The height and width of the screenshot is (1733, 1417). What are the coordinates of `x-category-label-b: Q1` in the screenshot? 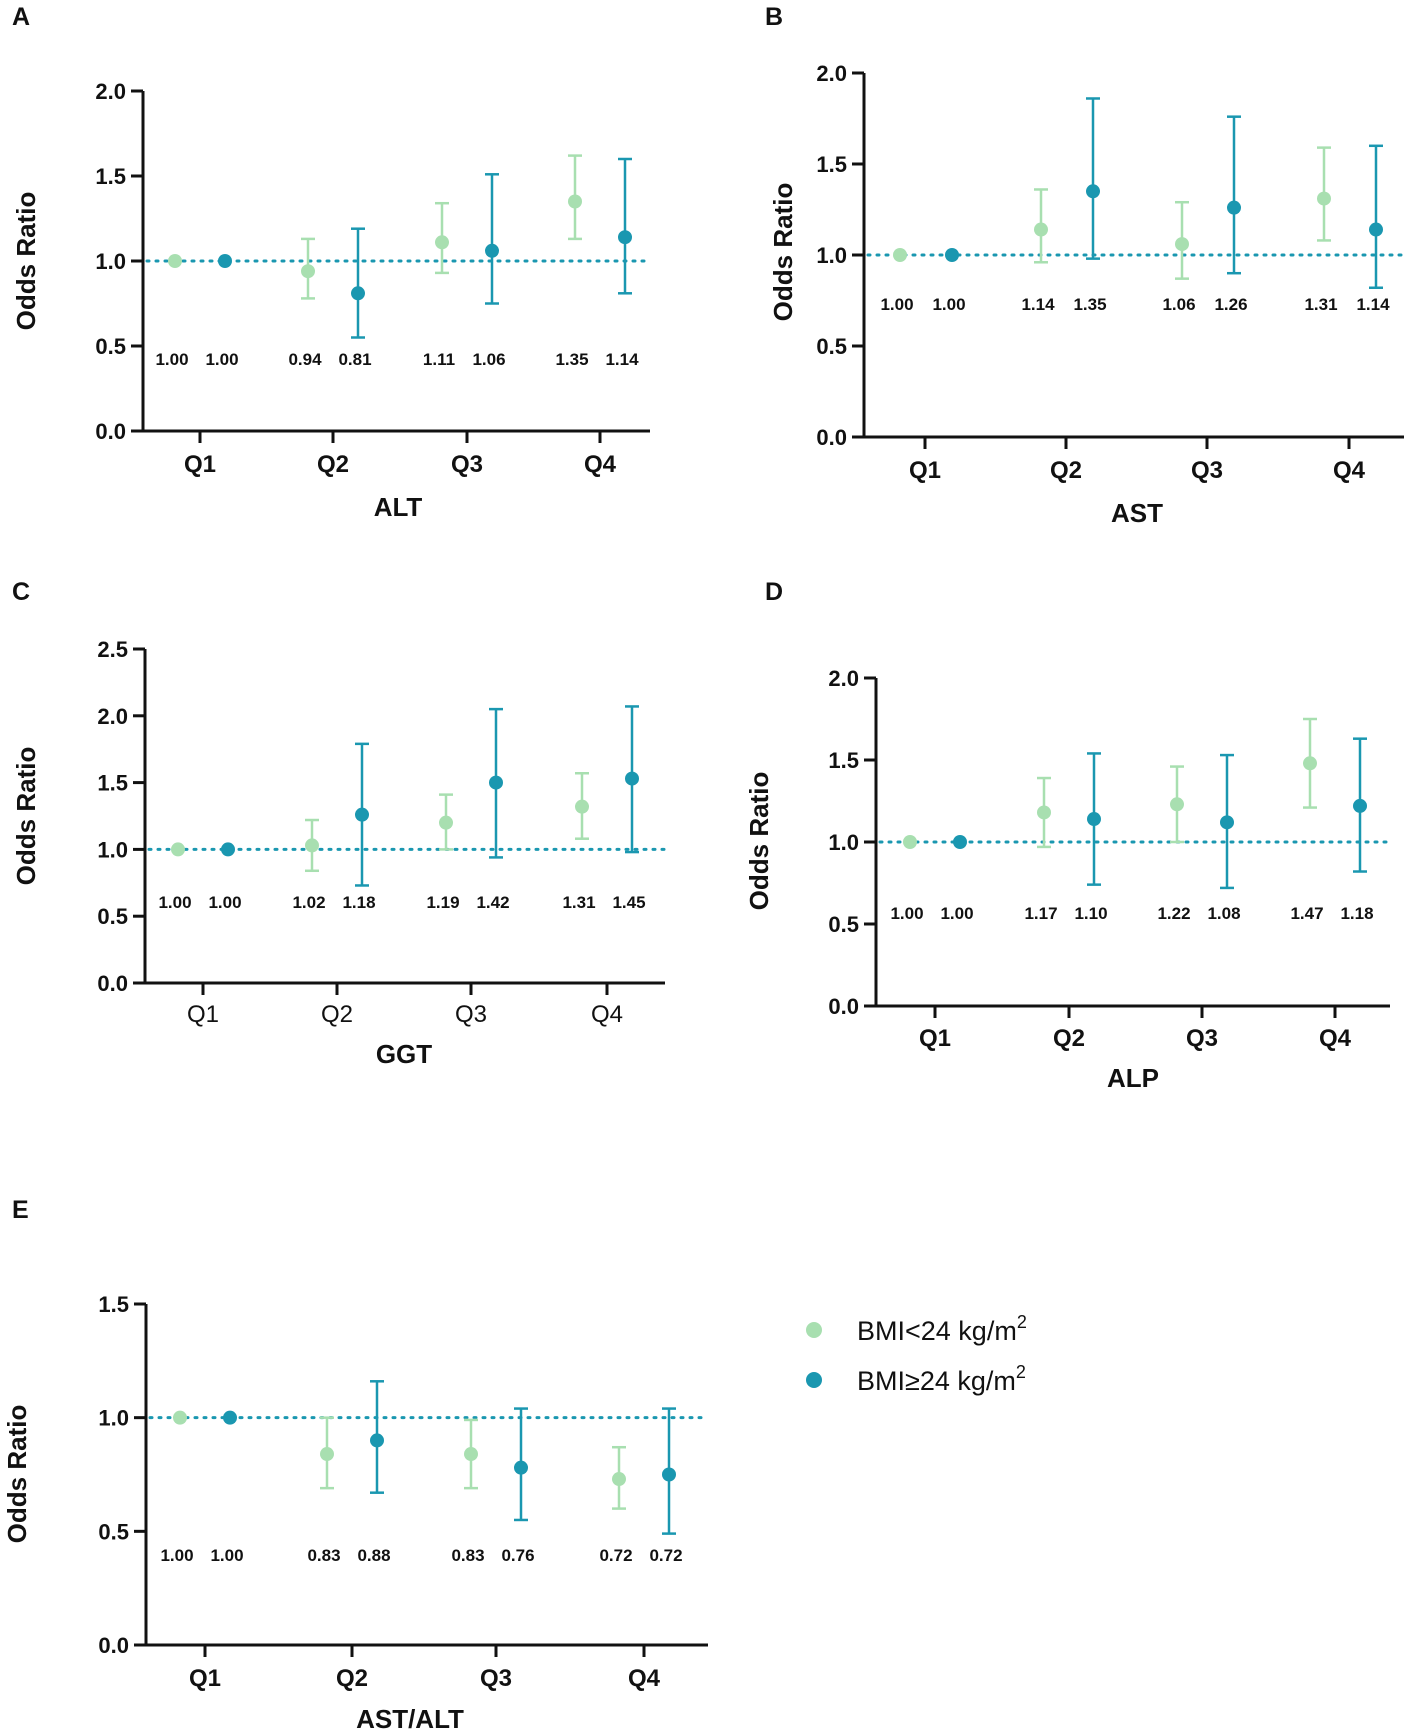 It's located at (925, 470).